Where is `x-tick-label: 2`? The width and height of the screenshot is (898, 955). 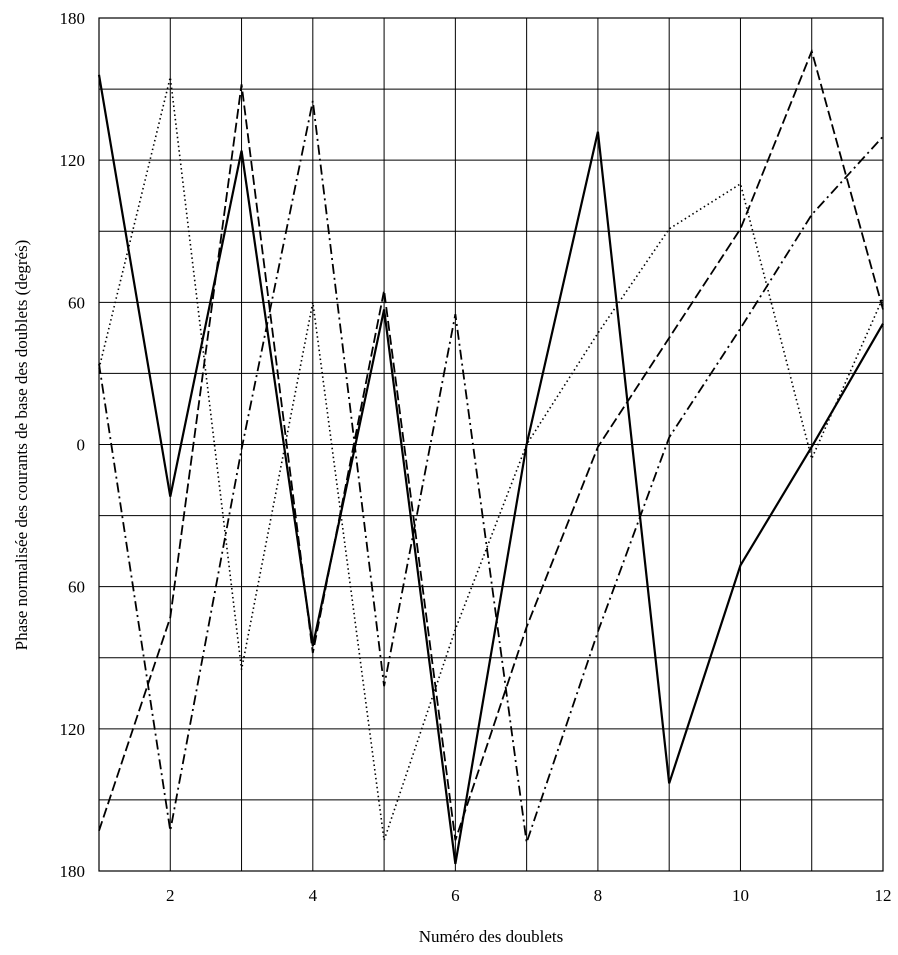
x-tick-label: 2 is located at coordinates (170, 895).